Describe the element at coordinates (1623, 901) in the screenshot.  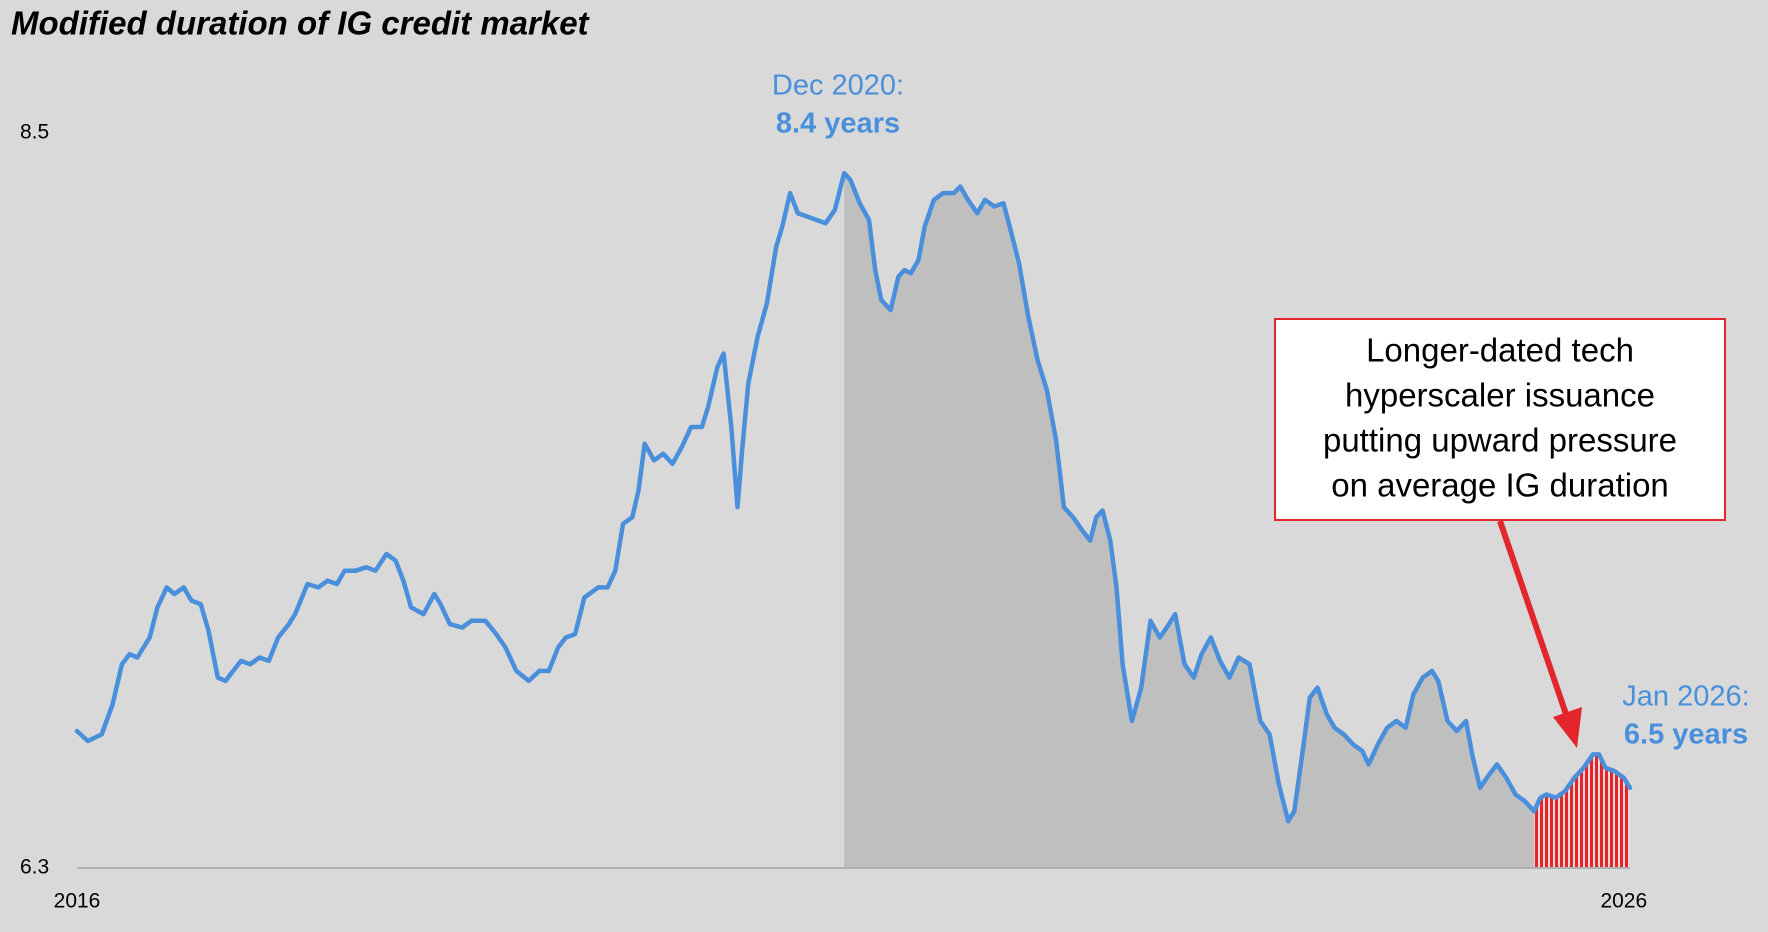
I see `x-tick-label: 2026` at that location.